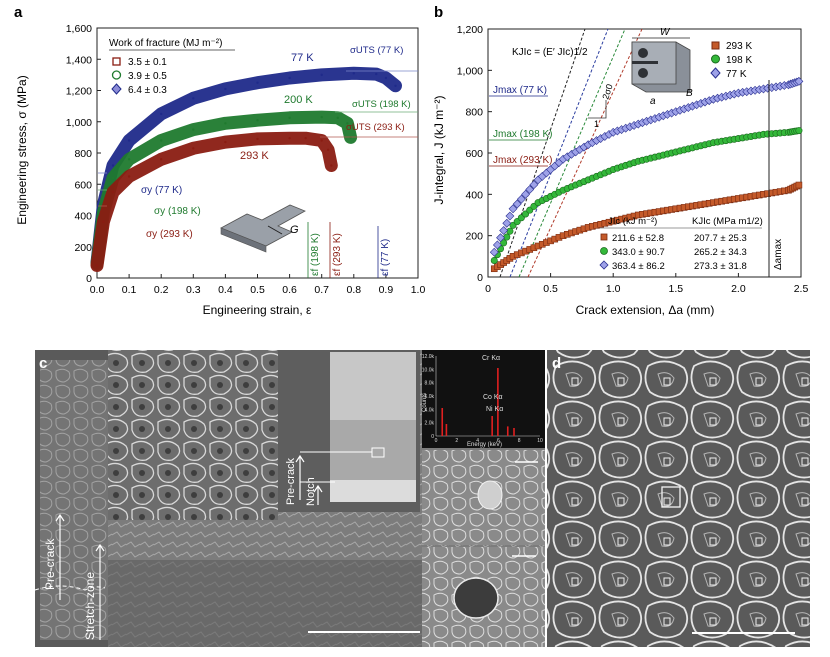  I want to click on table-row-1-jic: 211.6 ± 52.8, so click(638, 238).